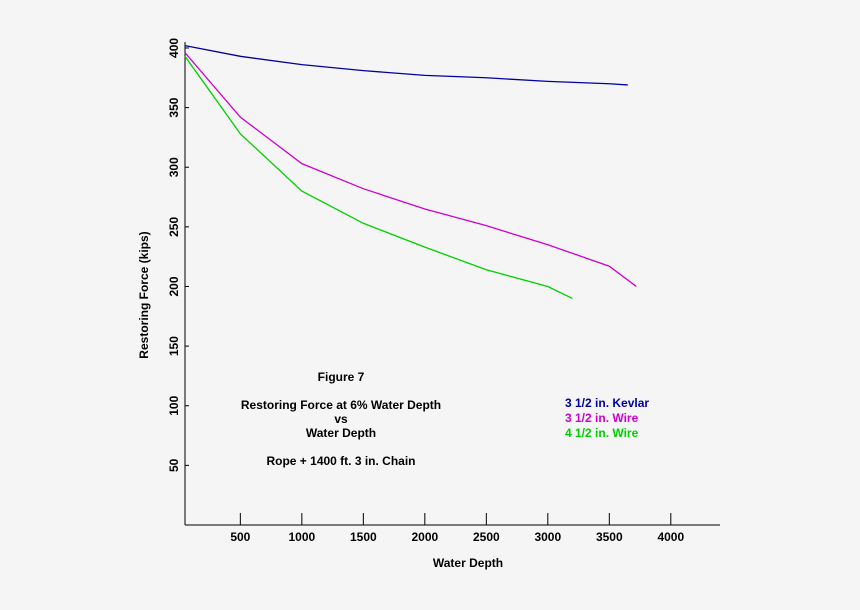 This screenshot has width=860, height=610. Describe the element at coordinates (486, 537) in the screenshot. I see `x-tick-label: 2500` at that location.